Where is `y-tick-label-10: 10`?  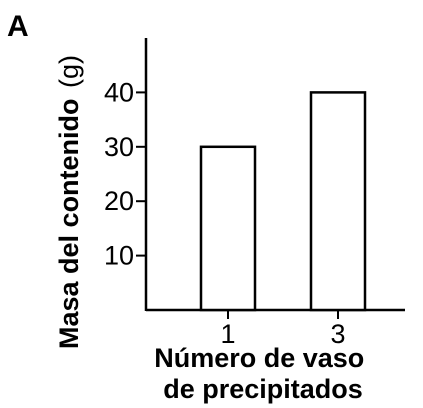 y-tick-label-10: 10 is located at coordinates (119, 256).